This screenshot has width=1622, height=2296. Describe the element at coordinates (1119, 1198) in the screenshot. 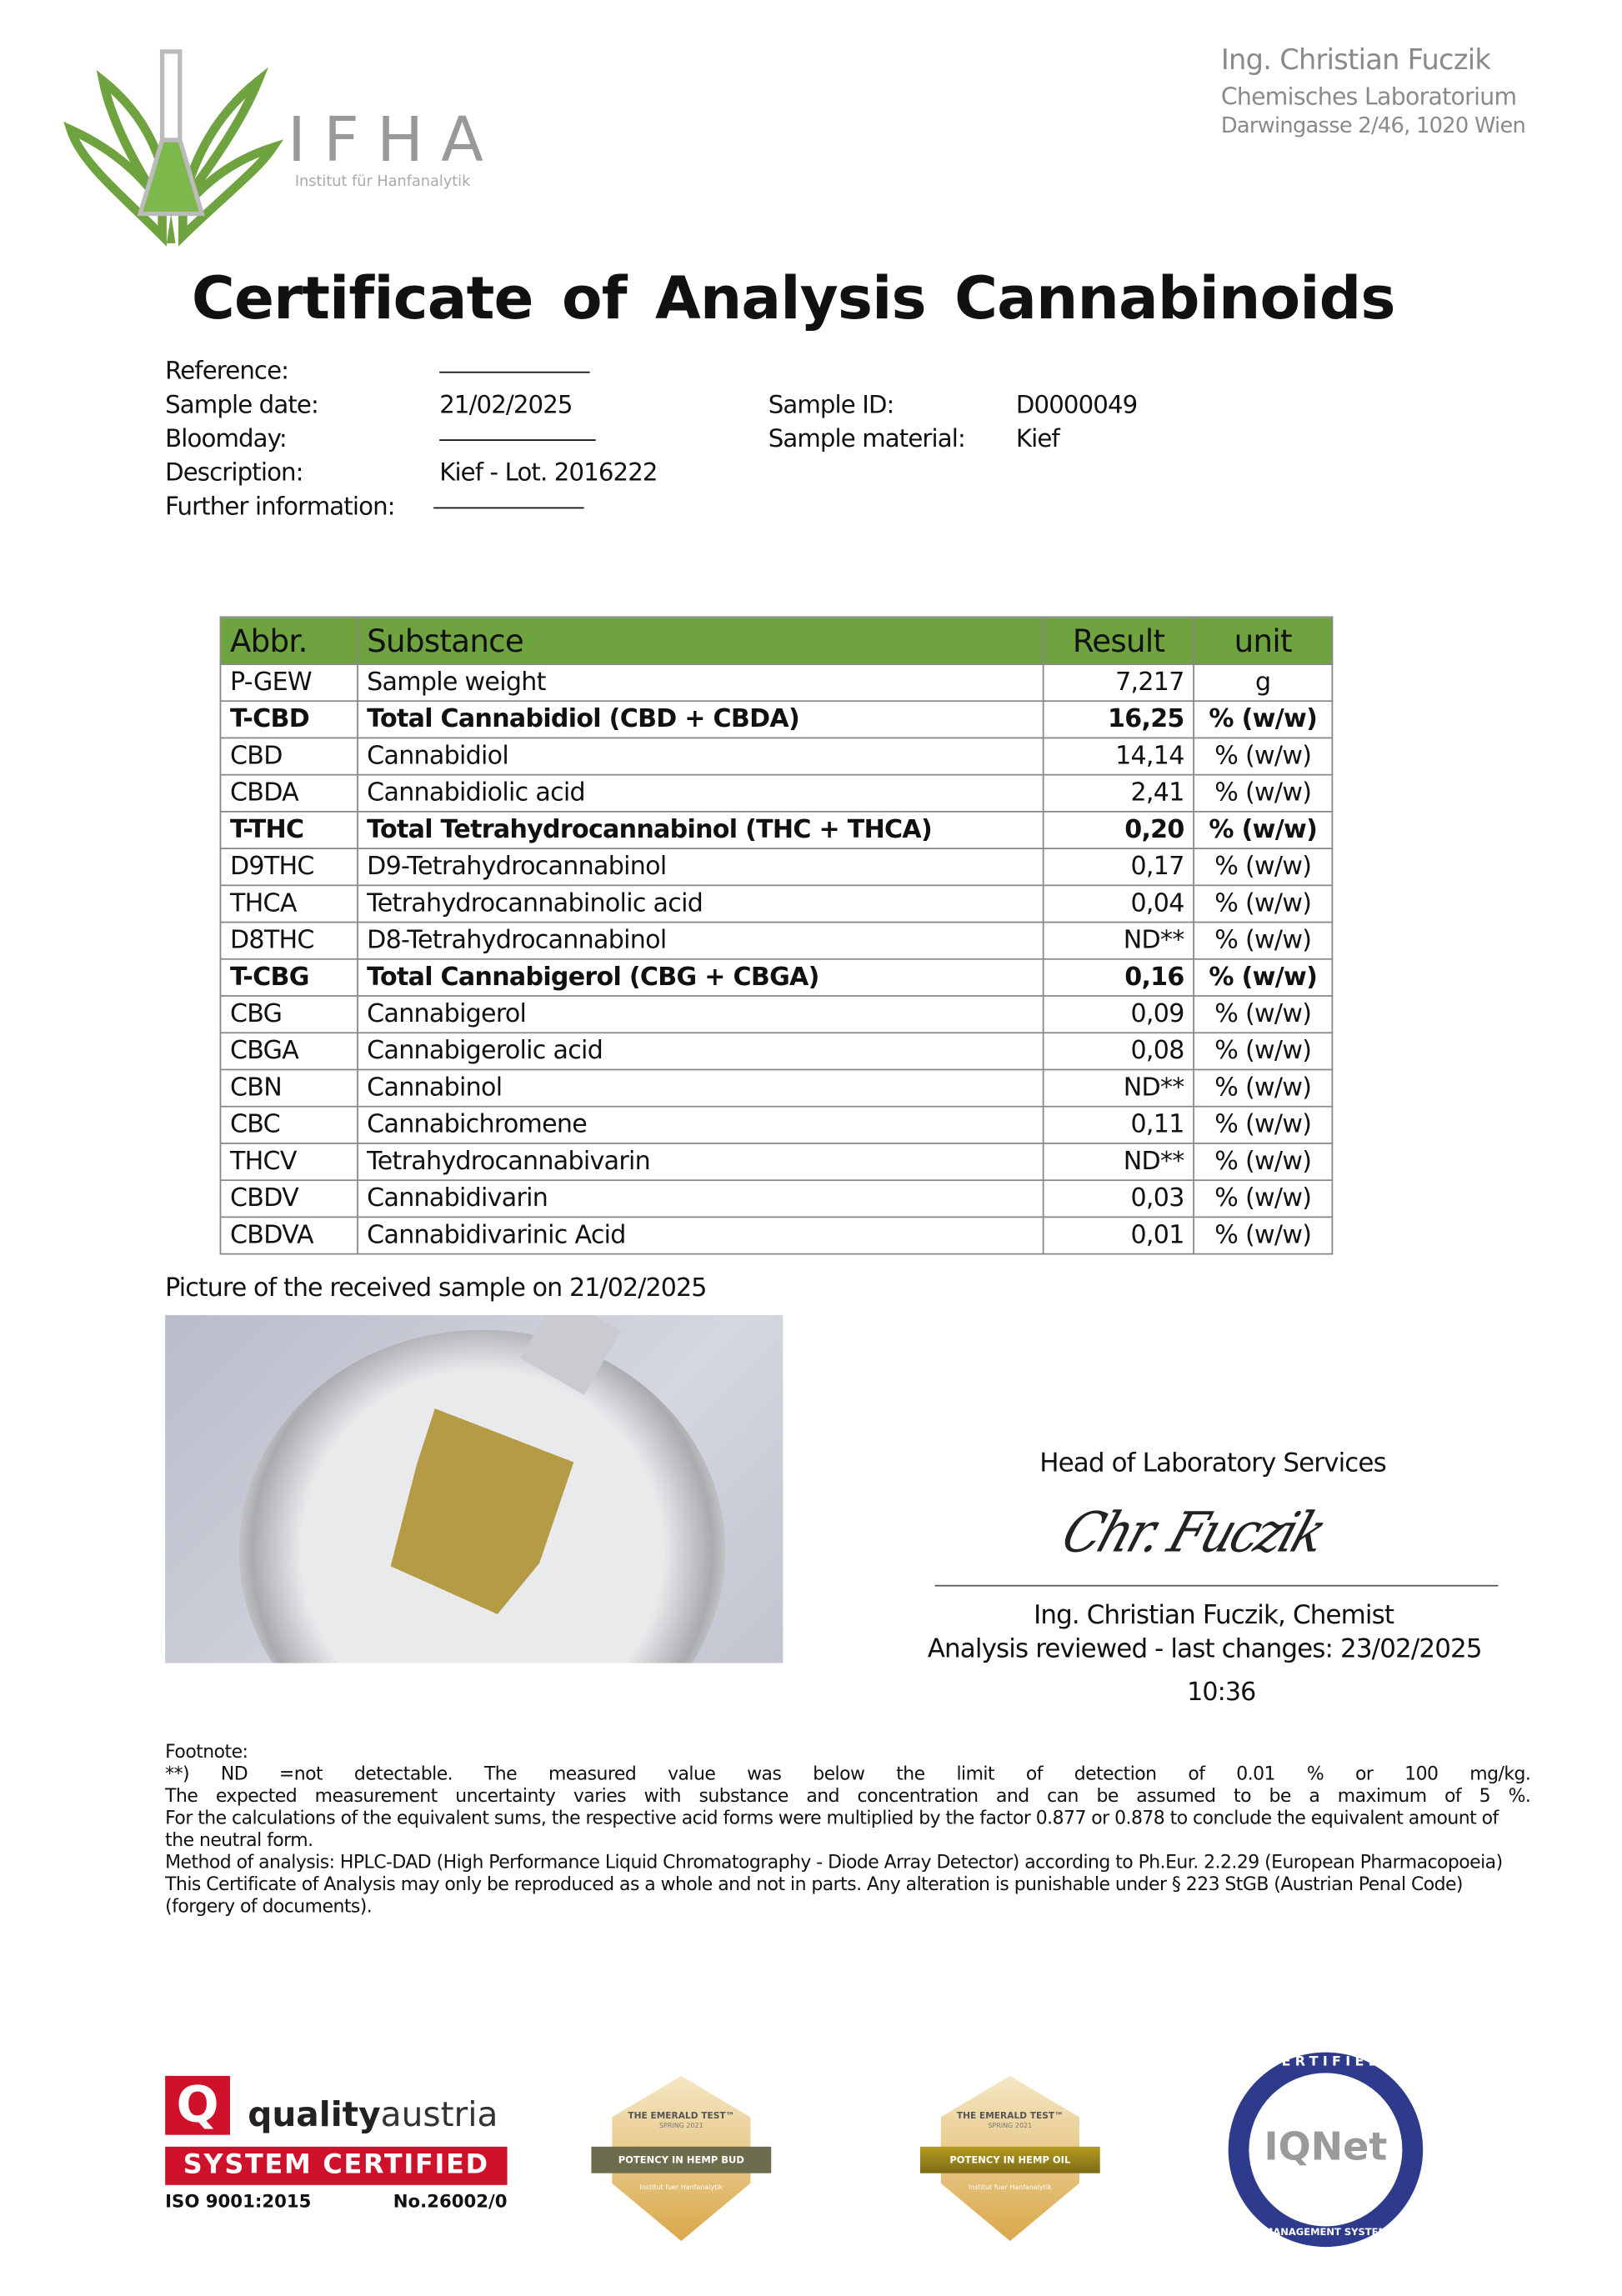

I see `cell-result: 0,03` at that location.